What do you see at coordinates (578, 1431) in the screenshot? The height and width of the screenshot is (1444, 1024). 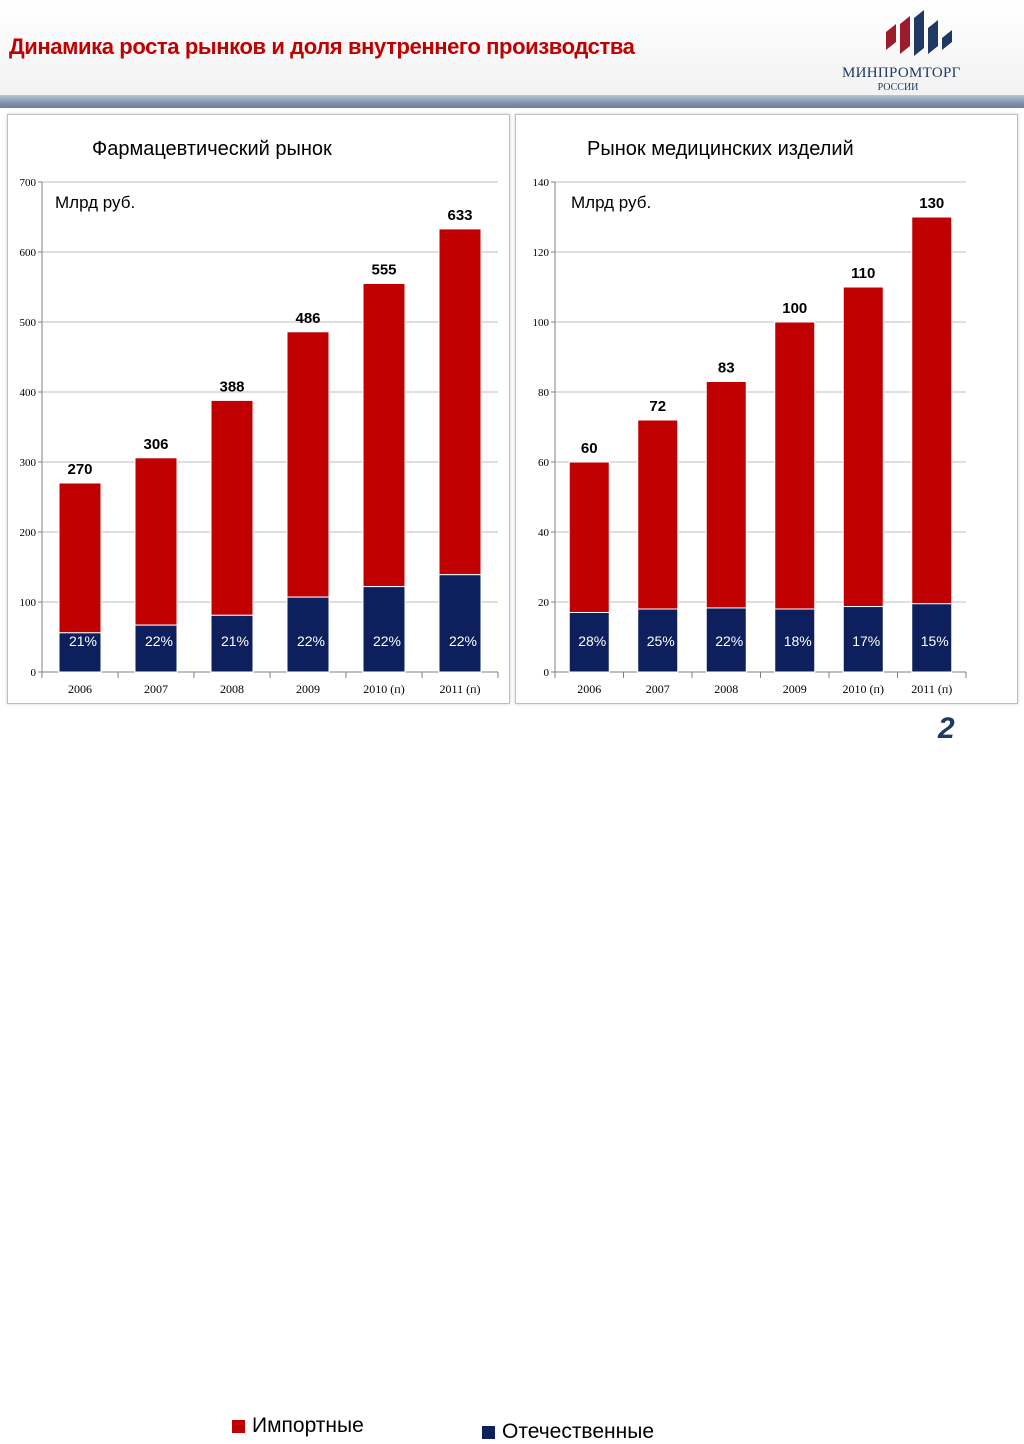 I see `legend-label-domestic: Отечественные` at bounding box center [578, 1431].